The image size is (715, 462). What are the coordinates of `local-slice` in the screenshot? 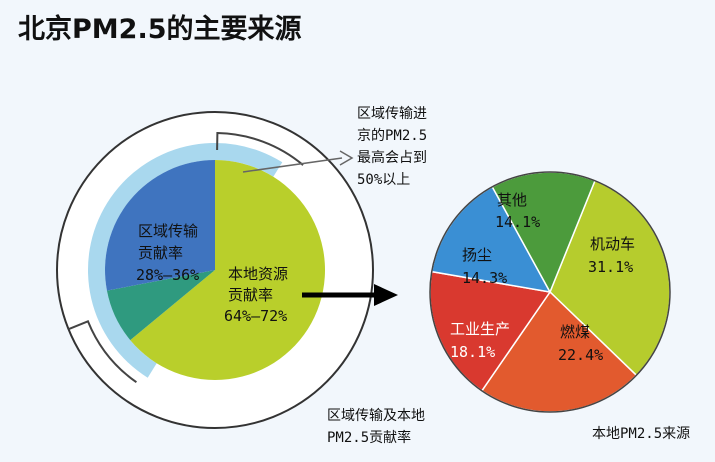 It's located at (227, 270).